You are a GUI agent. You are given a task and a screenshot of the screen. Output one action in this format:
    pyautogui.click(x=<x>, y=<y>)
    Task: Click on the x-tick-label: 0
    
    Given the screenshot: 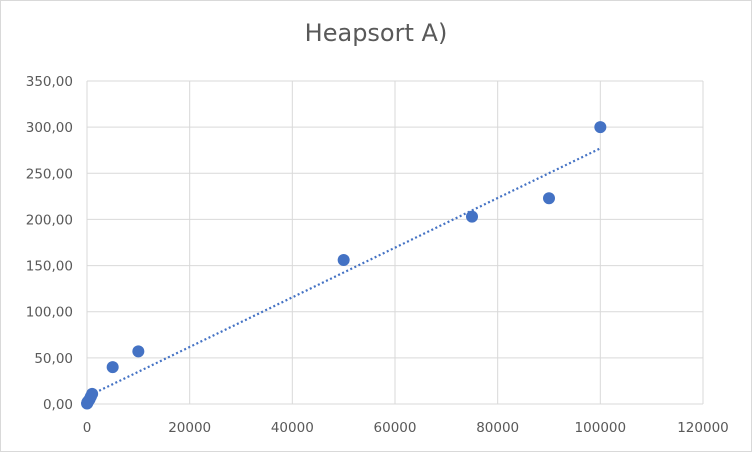 What is the action you would take?
    pyautogui.click(x=87, y=428)
    